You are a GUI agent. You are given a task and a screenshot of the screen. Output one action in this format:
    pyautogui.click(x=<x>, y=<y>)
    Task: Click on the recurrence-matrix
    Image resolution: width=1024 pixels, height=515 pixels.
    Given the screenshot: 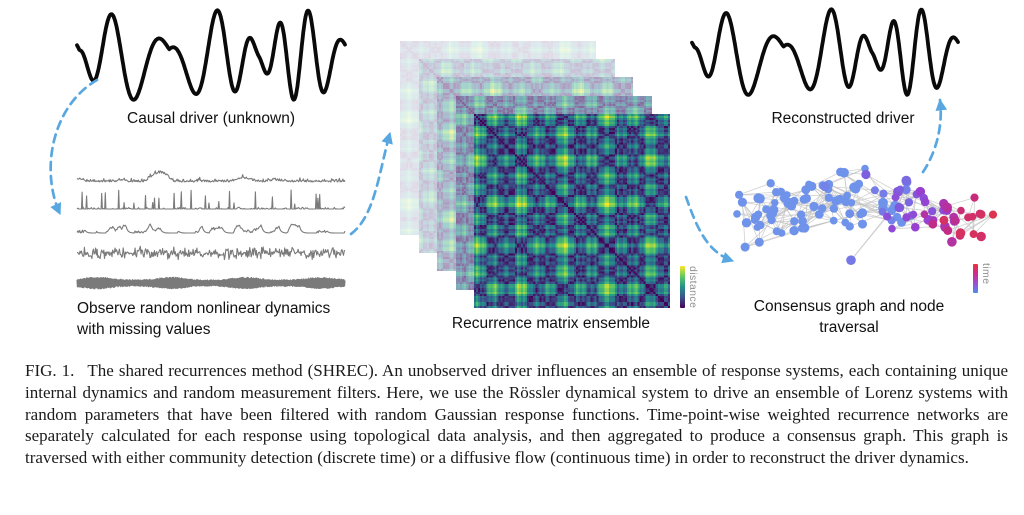 What is the action you would take?
    pyautogui.click(x=572, y=210)
    